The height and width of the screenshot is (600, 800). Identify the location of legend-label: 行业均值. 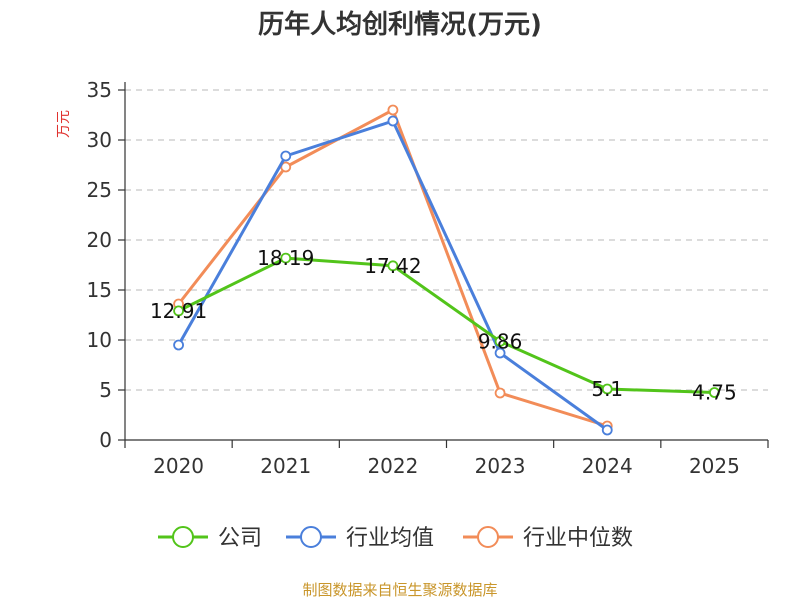
(390, 538).